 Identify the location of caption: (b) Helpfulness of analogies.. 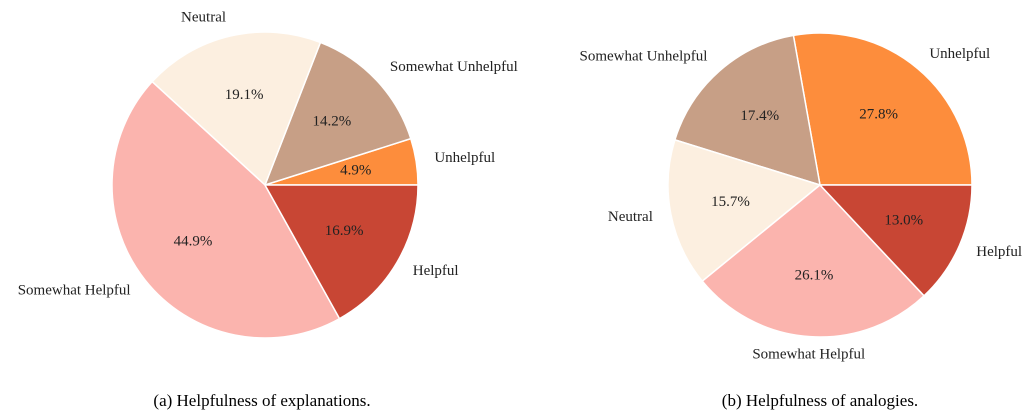
(820, 400).